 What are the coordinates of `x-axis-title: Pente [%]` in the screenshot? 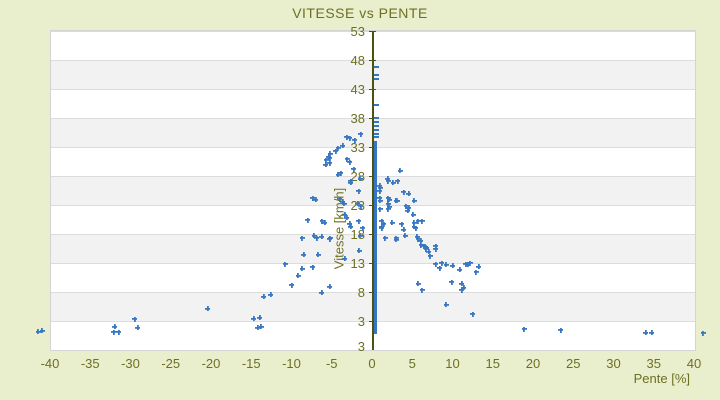 It's located at (661, 378).